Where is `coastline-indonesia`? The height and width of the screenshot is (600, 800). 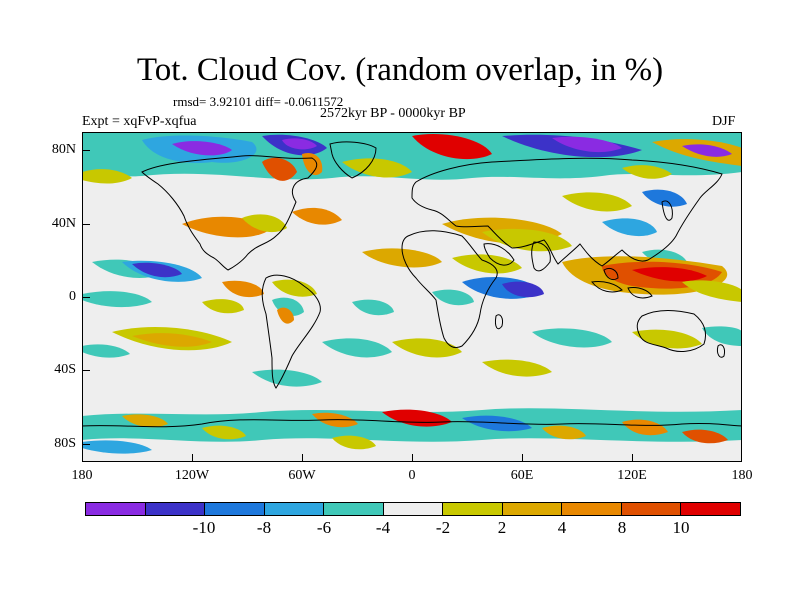 coastline-indonesia is located at coordinates (622, 283).